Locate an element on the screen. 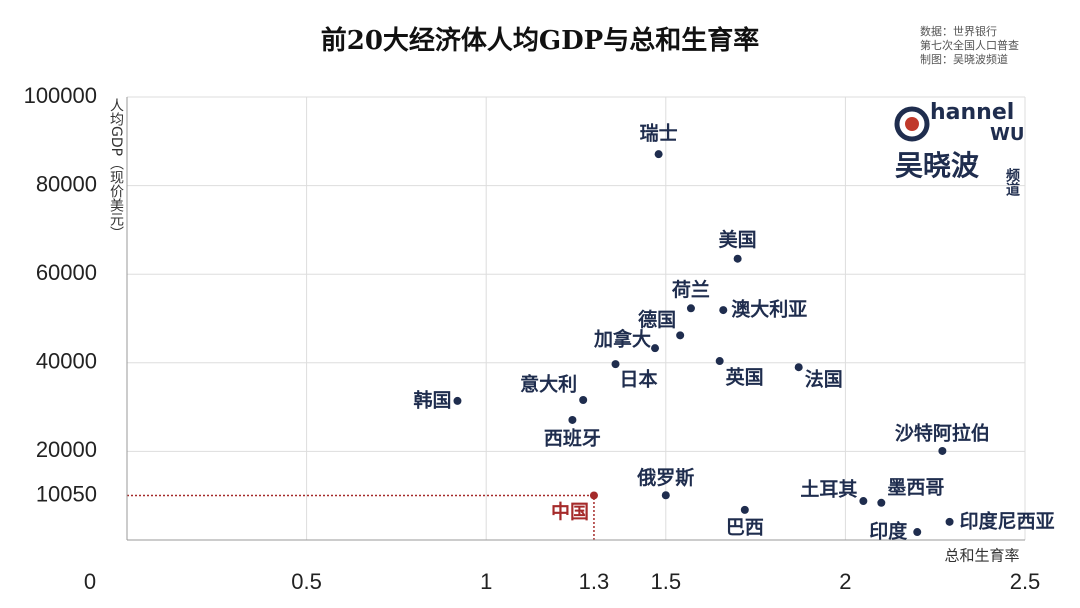 This screenshot has height=608, width=1080. point-label: 日本 is located at coordinates (639, 379).